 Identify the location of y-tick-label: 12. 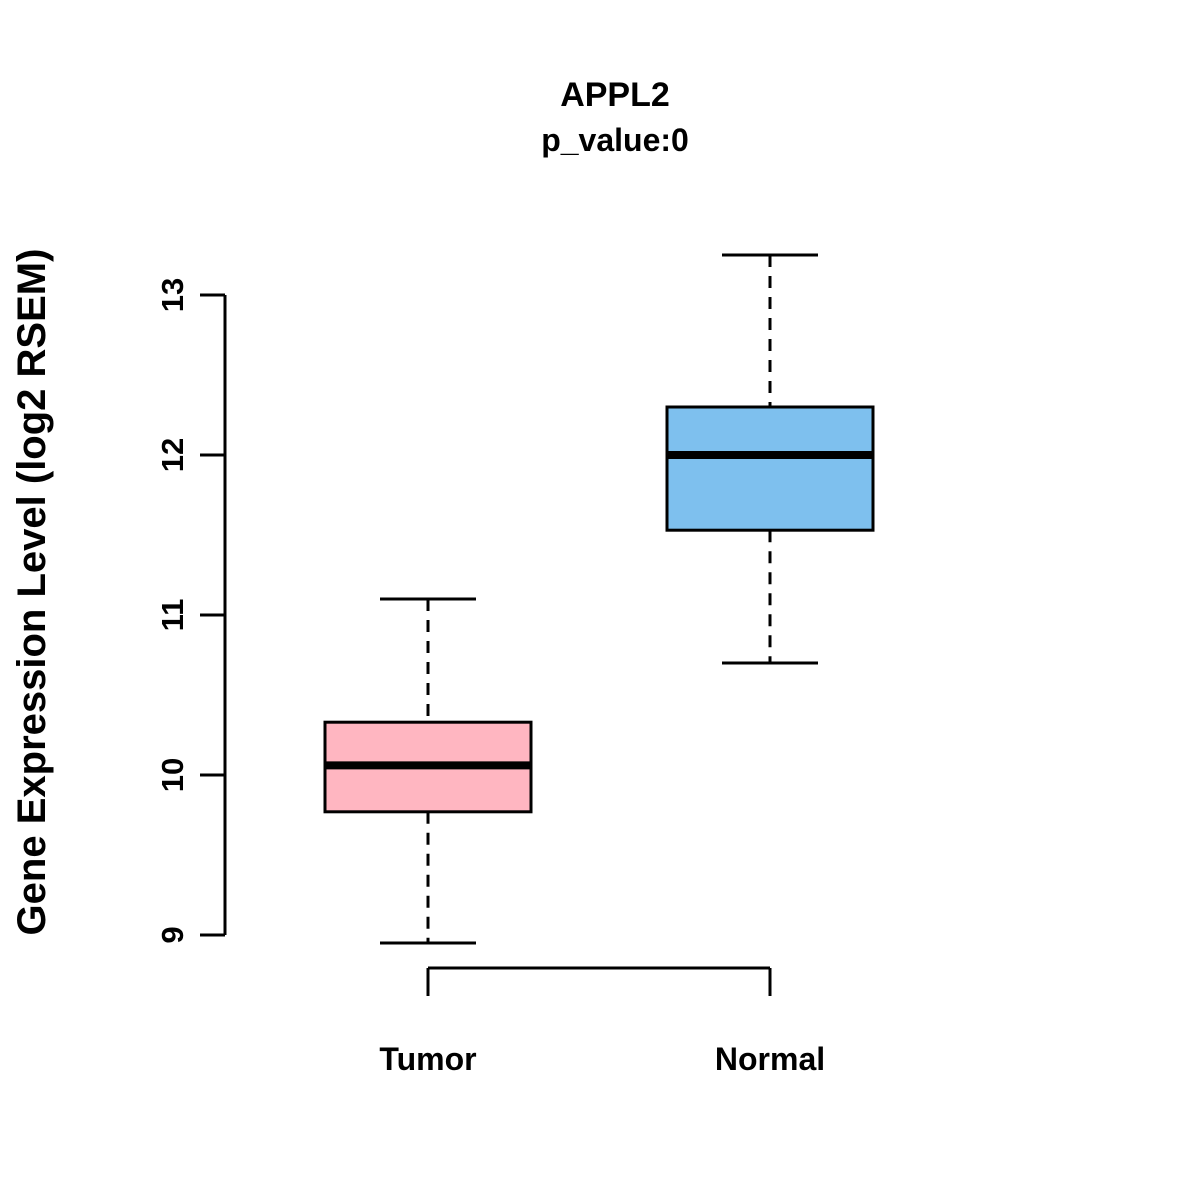
(172, 455).